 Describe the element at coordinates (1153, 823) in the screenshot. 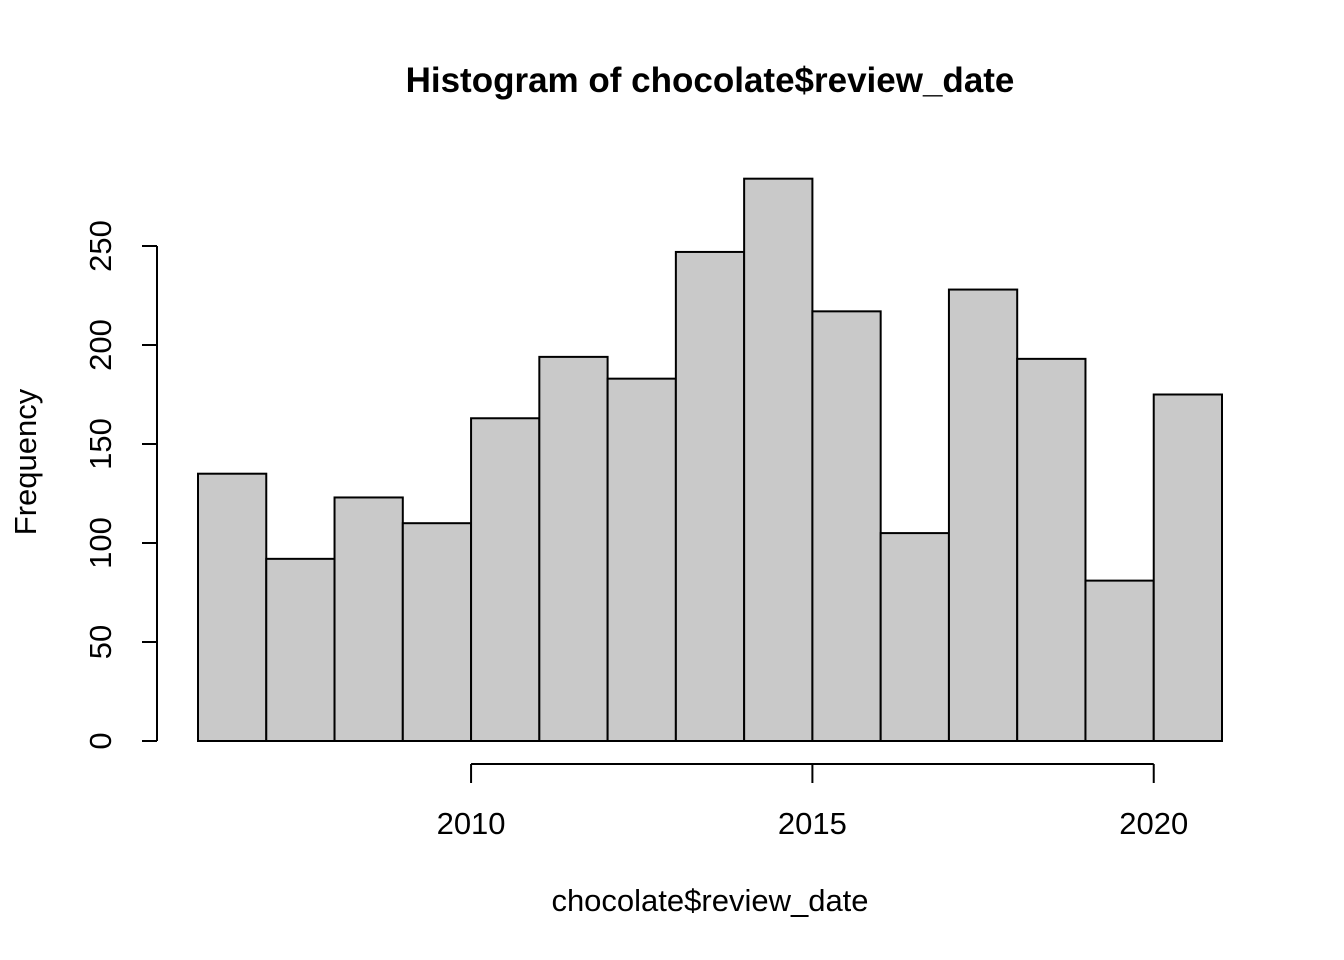

I see `x-tick-label: 2020` at that location.